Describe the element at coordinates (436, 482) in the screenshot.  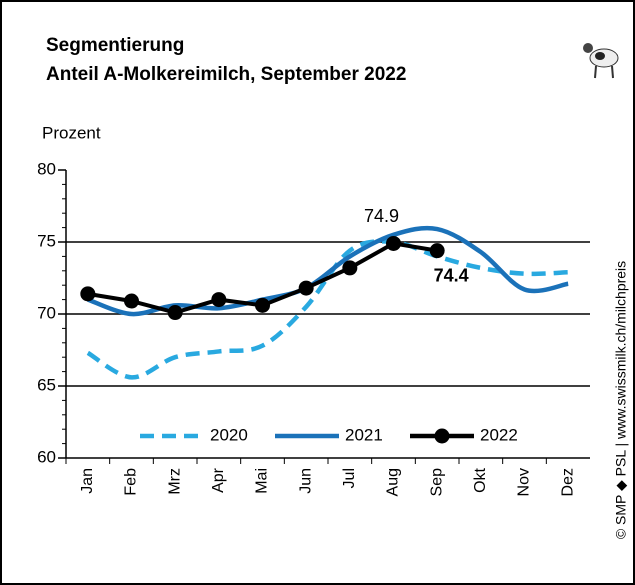
I see `x-tick-label: Sep` at that location.